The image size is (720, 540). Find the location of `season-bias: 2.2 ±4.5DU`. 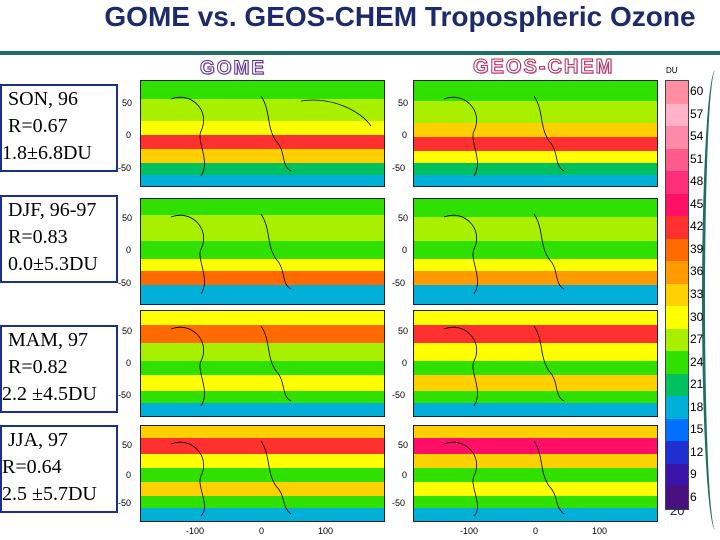

season-bias: 2.2 ±4.5DU is located at coordinates (49, 394).